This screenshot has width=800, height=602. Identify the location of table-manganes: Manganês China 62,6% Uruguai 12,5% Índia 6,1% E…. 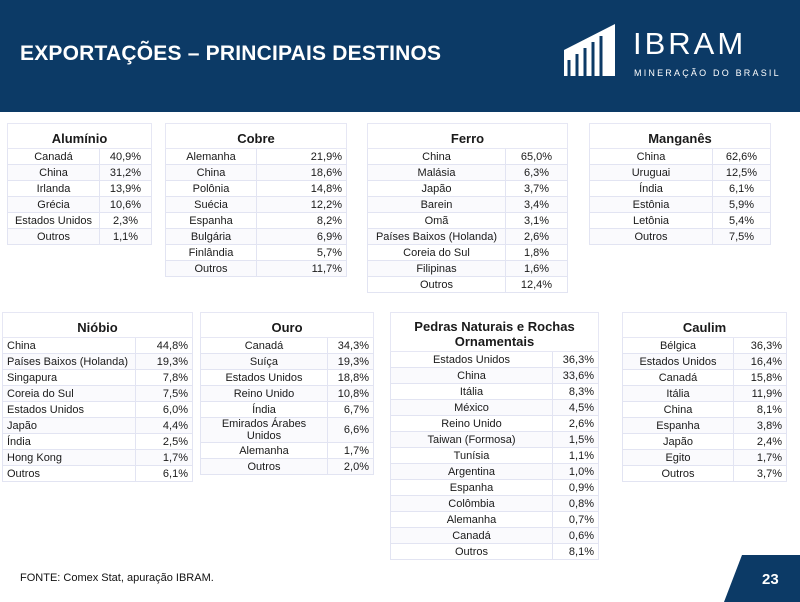
(680, 184).